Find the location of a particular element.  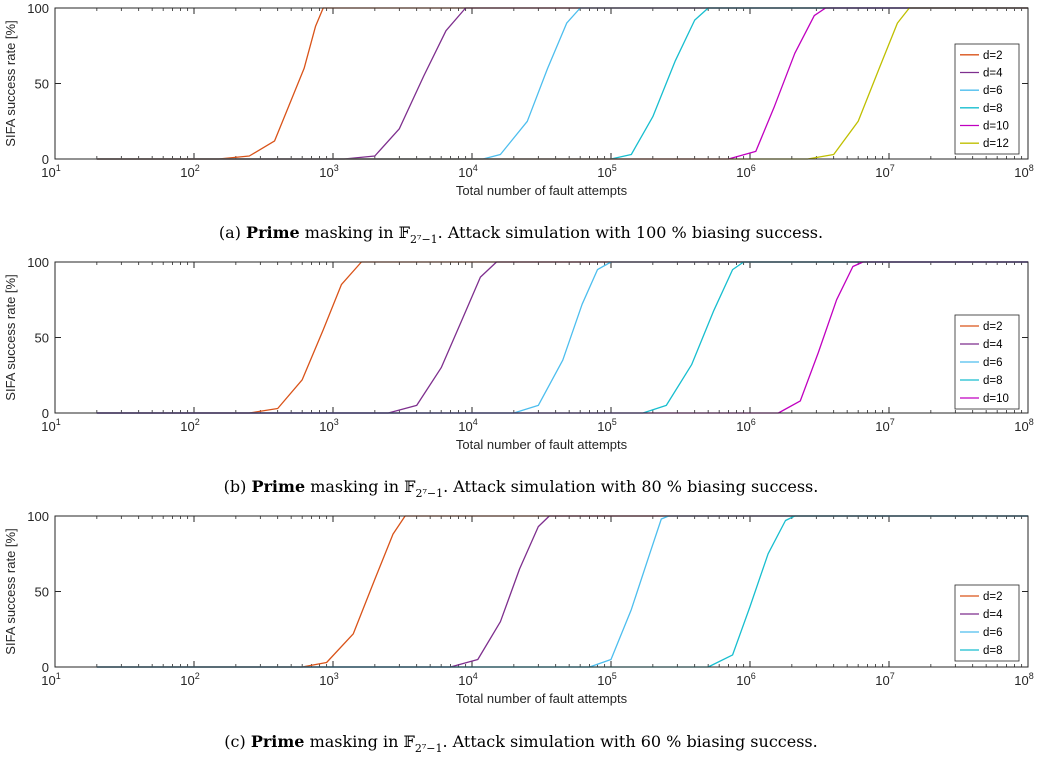

legend: d=2 d=4 d=6 d=8 d=10 is located at coordinates (987, 362).